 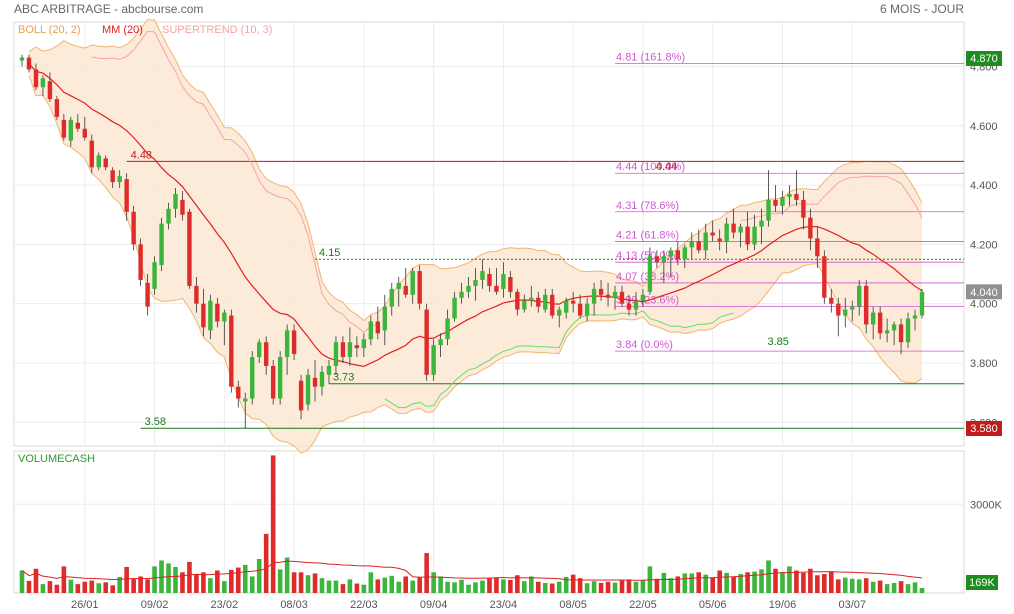 What do you see at coordinates (559, 359) in the screenshot?
I see `supertrend-up` at bounding box center [559, 359].